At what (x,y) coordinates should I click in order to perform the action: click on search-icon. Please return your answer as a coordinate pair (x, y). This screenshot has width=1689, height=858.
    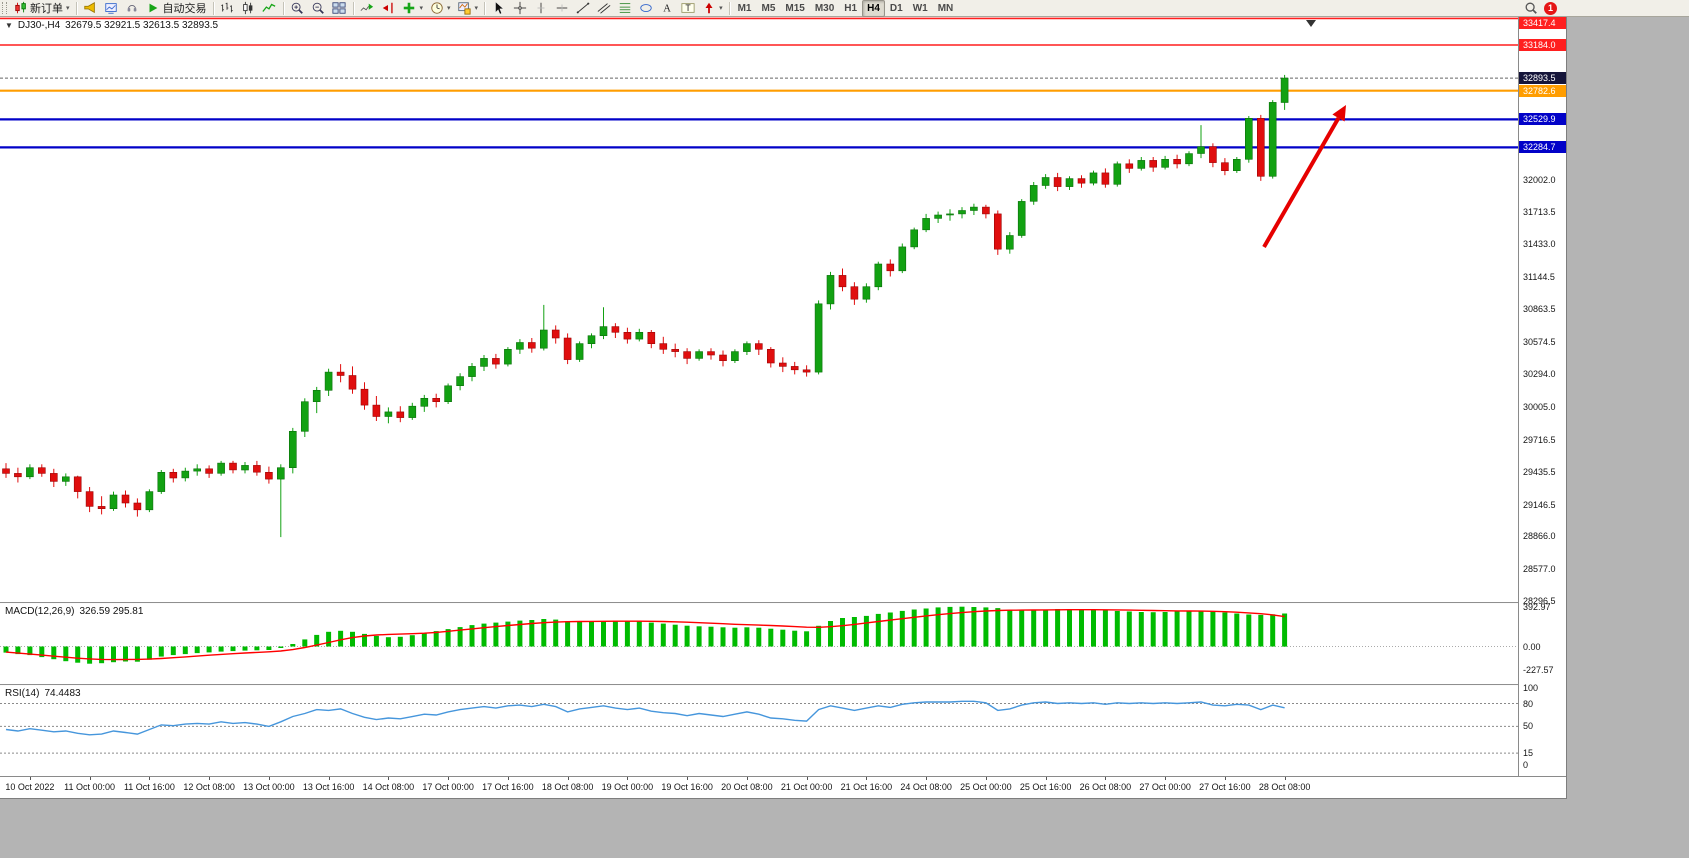
    Looking at the image, I should click on (1530, 8).